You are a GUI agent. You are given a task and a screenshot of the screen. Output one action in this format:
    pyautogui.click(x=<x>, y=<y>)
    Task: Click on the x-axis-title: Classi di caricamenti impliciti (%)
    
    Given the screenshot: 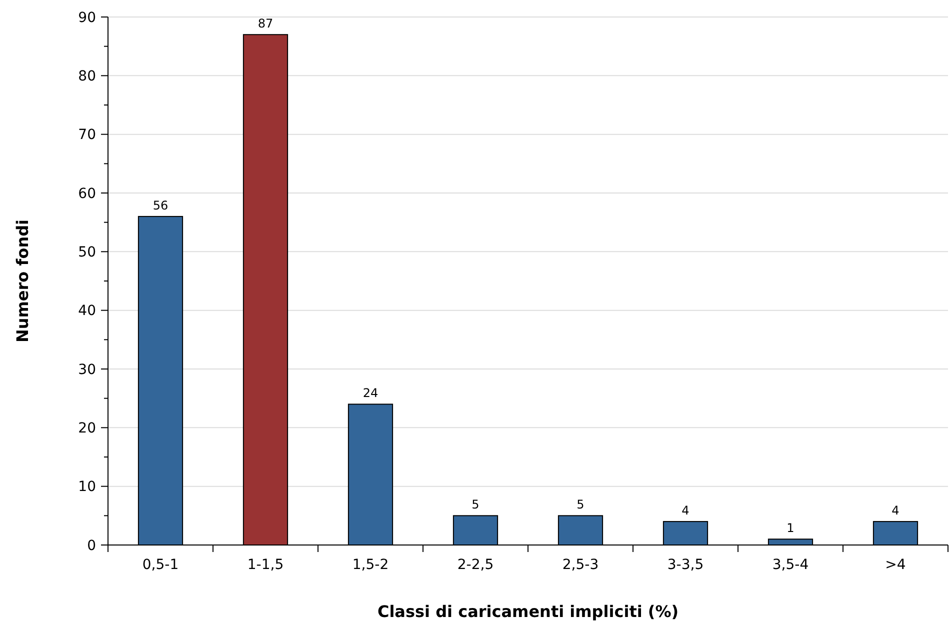 What is the action you would take?
    pyautogui.click(x=528, y=611)
    